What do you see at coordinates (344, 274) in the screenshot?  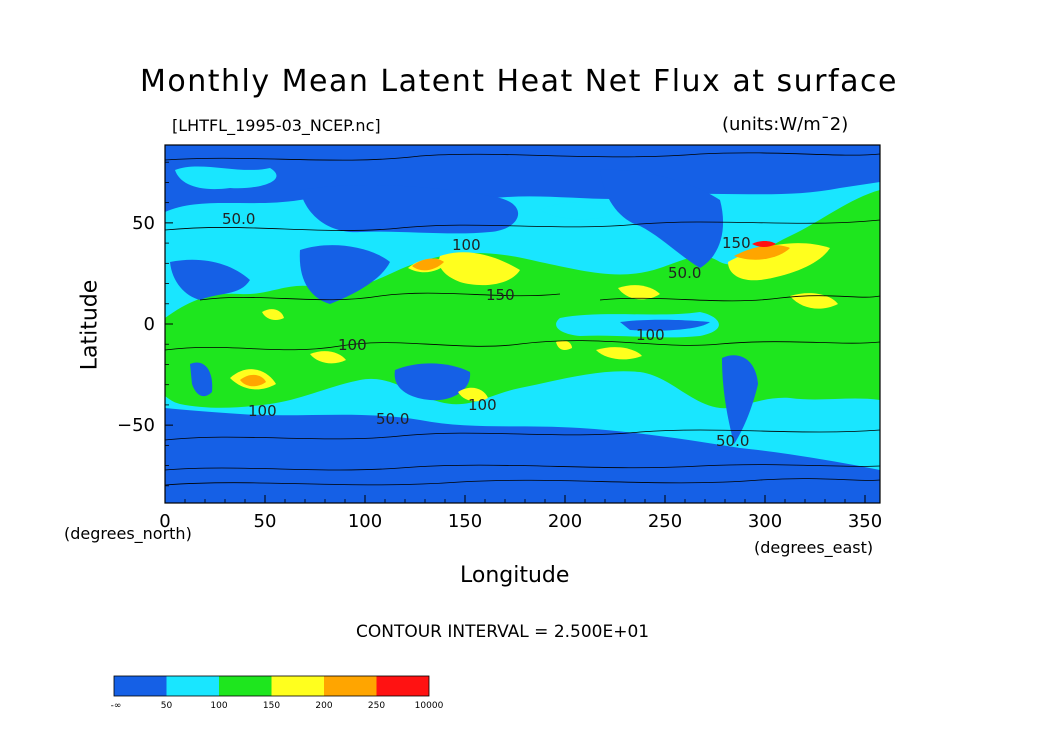 I see `field-land-arabia` at bounding box center [344, 274].